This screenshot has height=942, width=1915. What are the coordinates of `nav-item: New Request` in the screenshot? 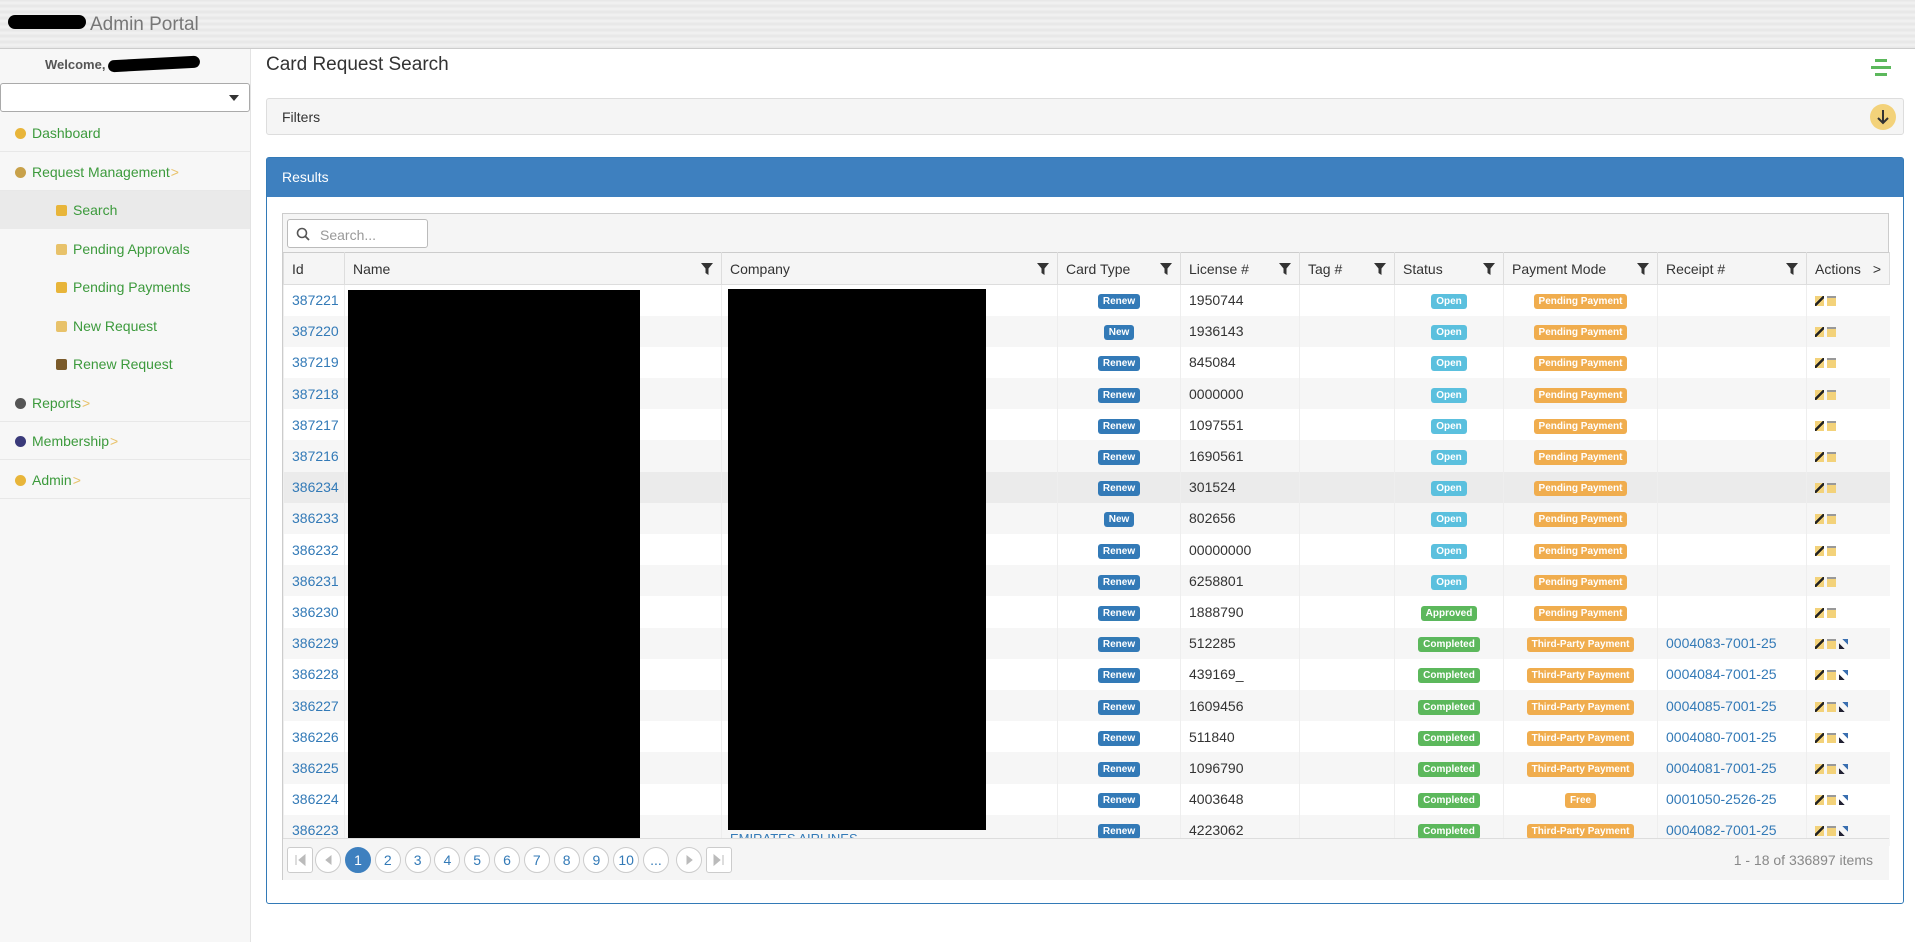 It's located at (125, 326).